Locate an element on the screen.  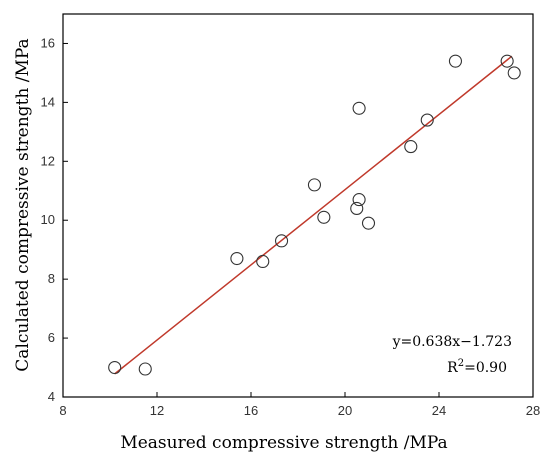
y-tick-label: 12 is located at coordinates (48, 160).